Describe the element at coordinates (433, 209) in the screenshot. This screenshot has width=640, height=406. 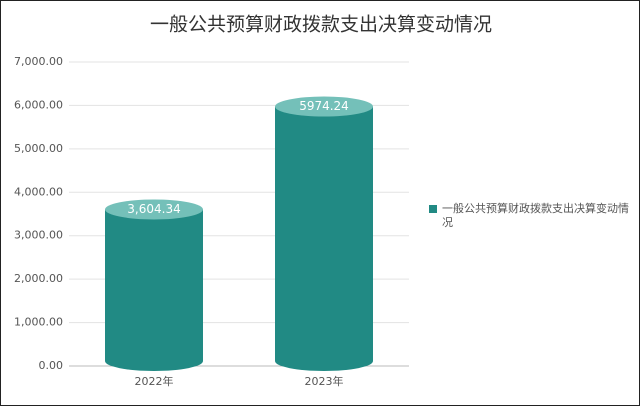
I see `legend-swatch` at that location.